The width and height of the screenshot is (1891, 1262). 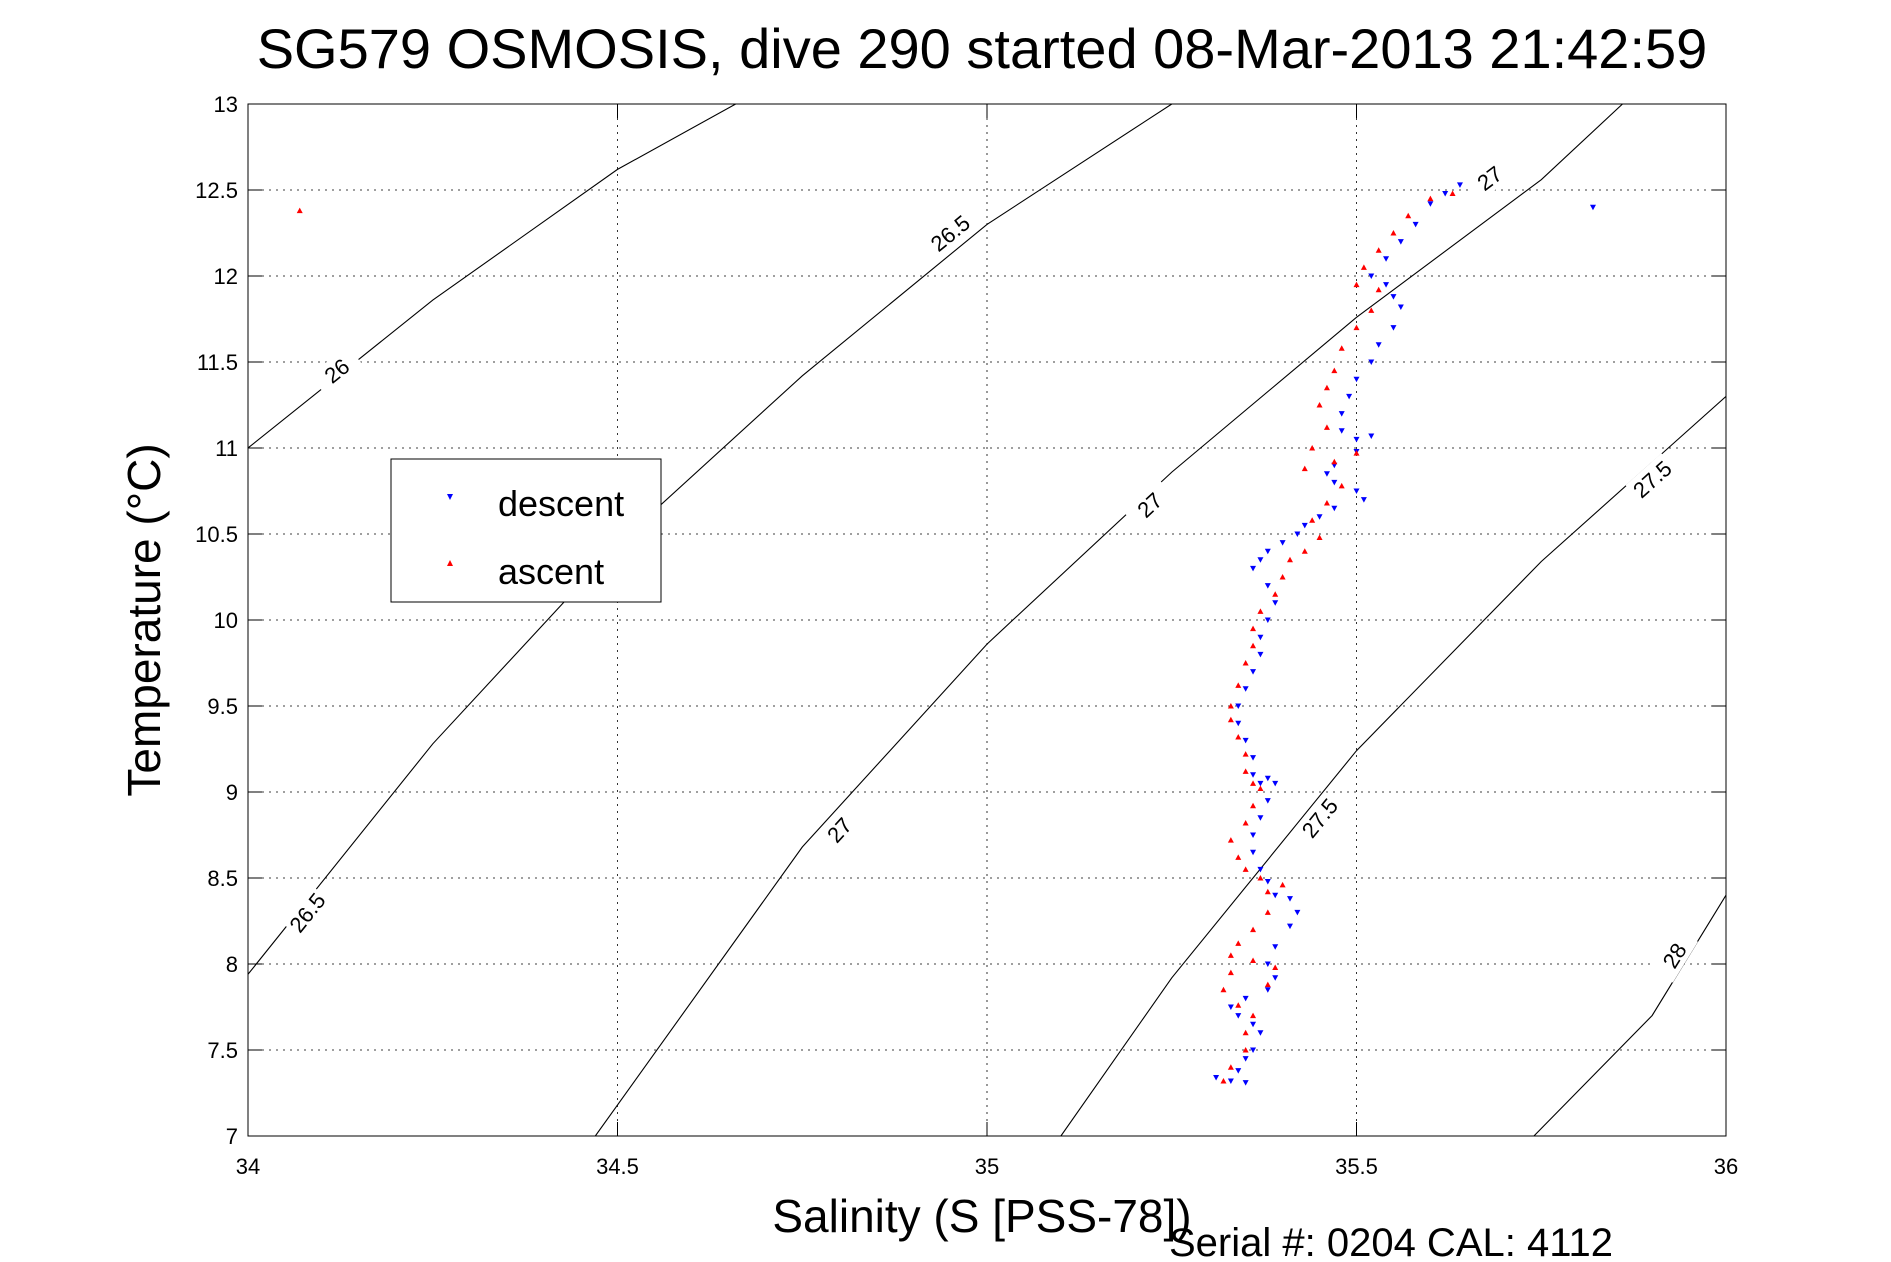 I want to click on y-tick-label: 8.5, so click(x=222, y=878).